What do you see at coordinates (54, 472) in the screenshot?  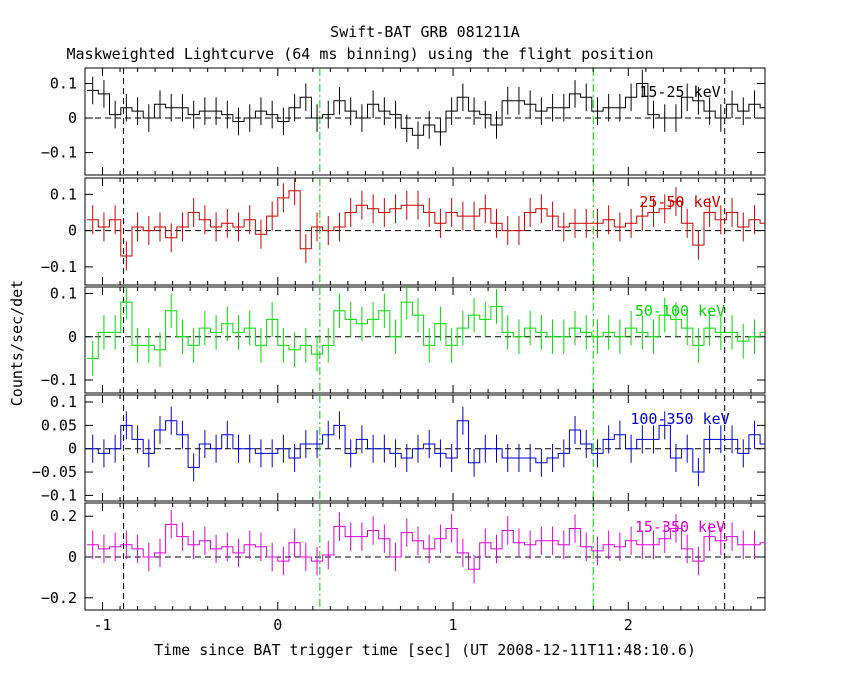 I see `y-tick-label: −0.05` at bounding box center [54, 472].